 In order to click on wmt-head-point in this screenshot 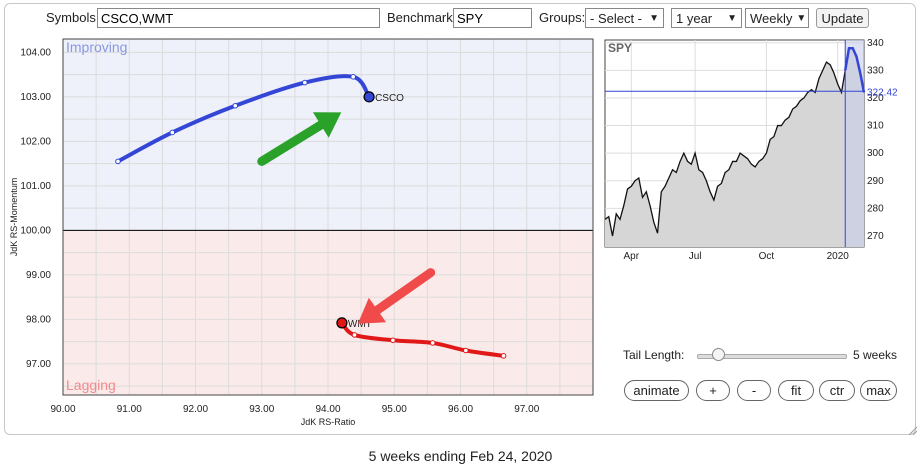, I will do `click(342, 323)`.